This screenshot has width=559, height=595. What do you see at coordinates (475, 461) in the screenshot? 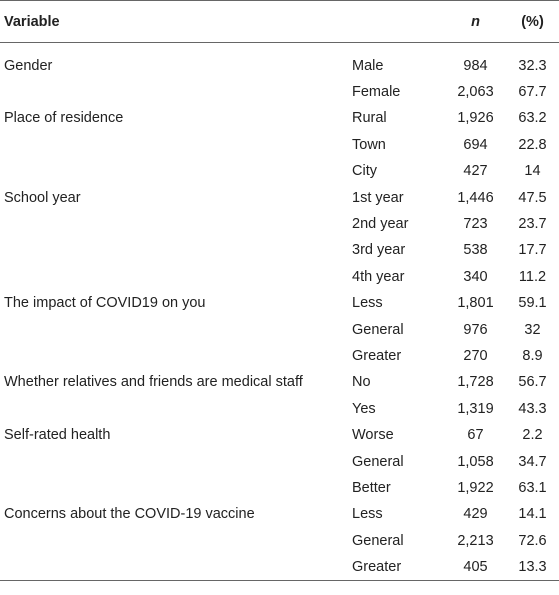
I see `n-cell: 1,058` at bounding box center [475, 461].